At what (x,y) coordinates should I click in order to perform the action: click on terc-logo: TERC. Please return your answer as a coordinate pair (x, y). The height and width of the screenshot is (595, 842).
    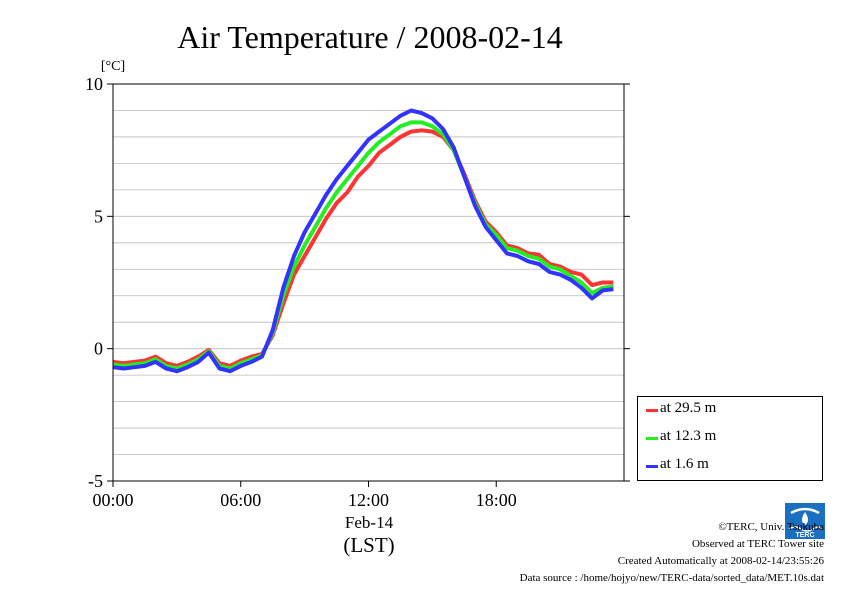
    Looking at the image, I should click on (805, 521).